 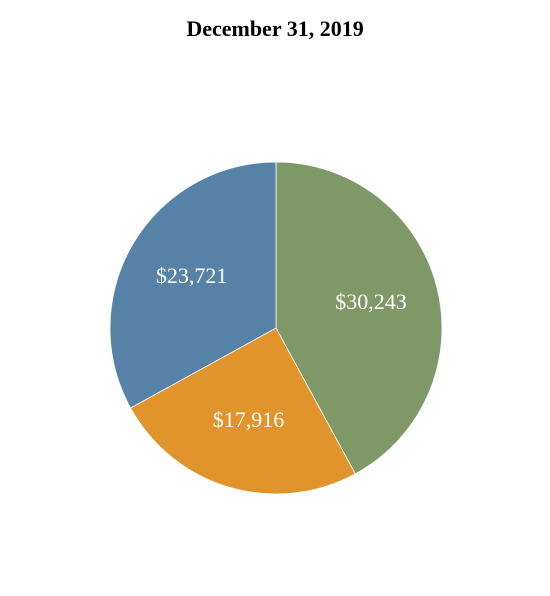 What do you see at coordinates (371, 301) in the screenshot?
I see `slice-value-label-0: $30,243` at bounding box center [371, 301].